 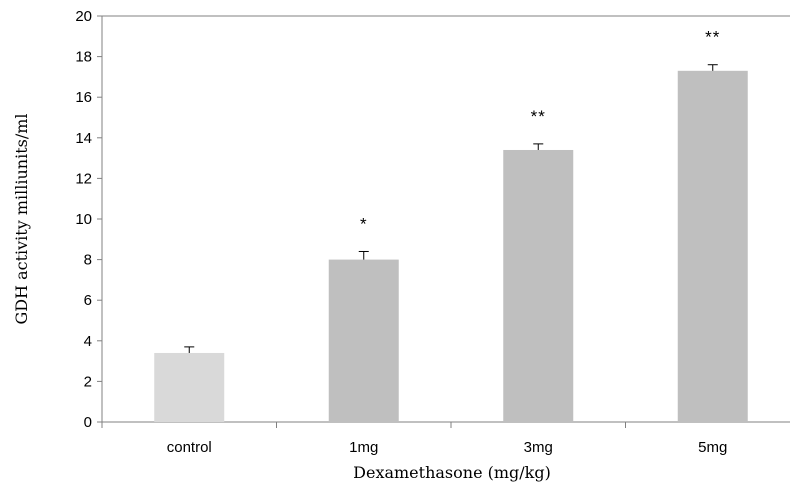 I want to click on x-tick-label: 5mg, so click(x=712, y=447).